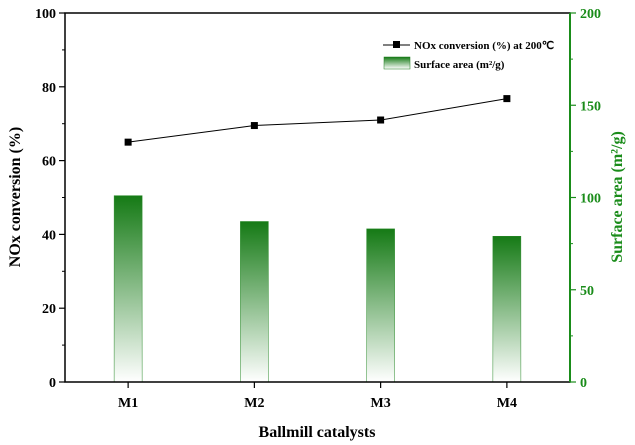 This screenshot has width=635, height=445. I want to click on right-tick-label: 200, so click(590, 14).